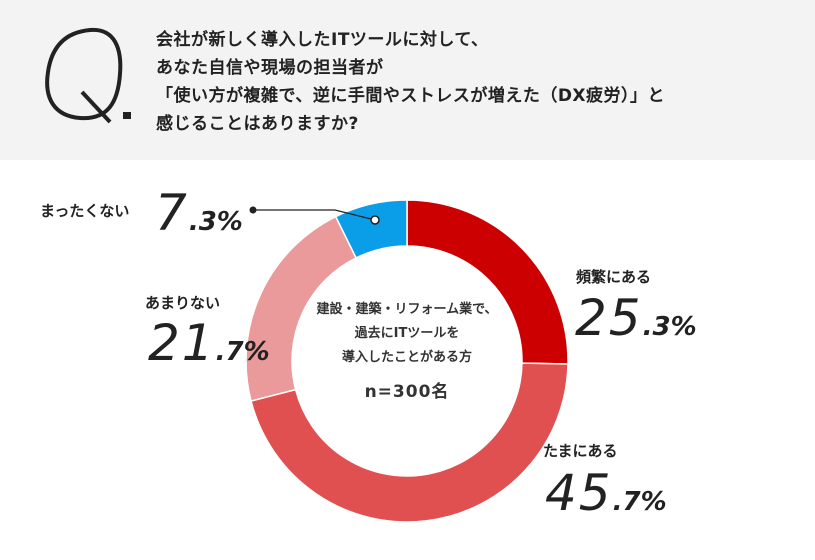 This screenshot has height=560, width=815. What do you see at coordinates (614, 277) in the screenshot?
I see `label-hinpan: 頻繁にある` at bounding box center [614, 277].